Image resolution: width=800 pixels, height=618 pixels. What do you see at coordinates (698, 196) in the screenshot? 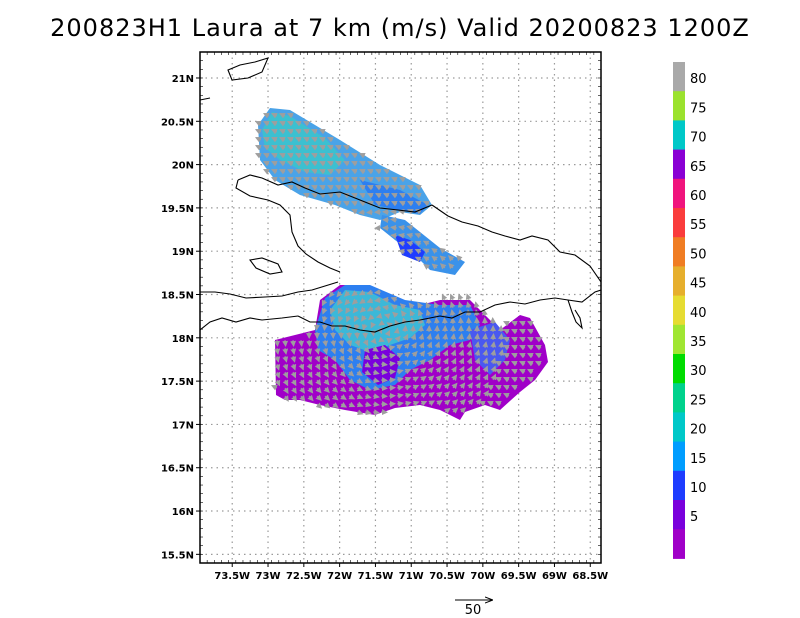
I see `colorbar-label: 60` at bounding box center [698, 196].